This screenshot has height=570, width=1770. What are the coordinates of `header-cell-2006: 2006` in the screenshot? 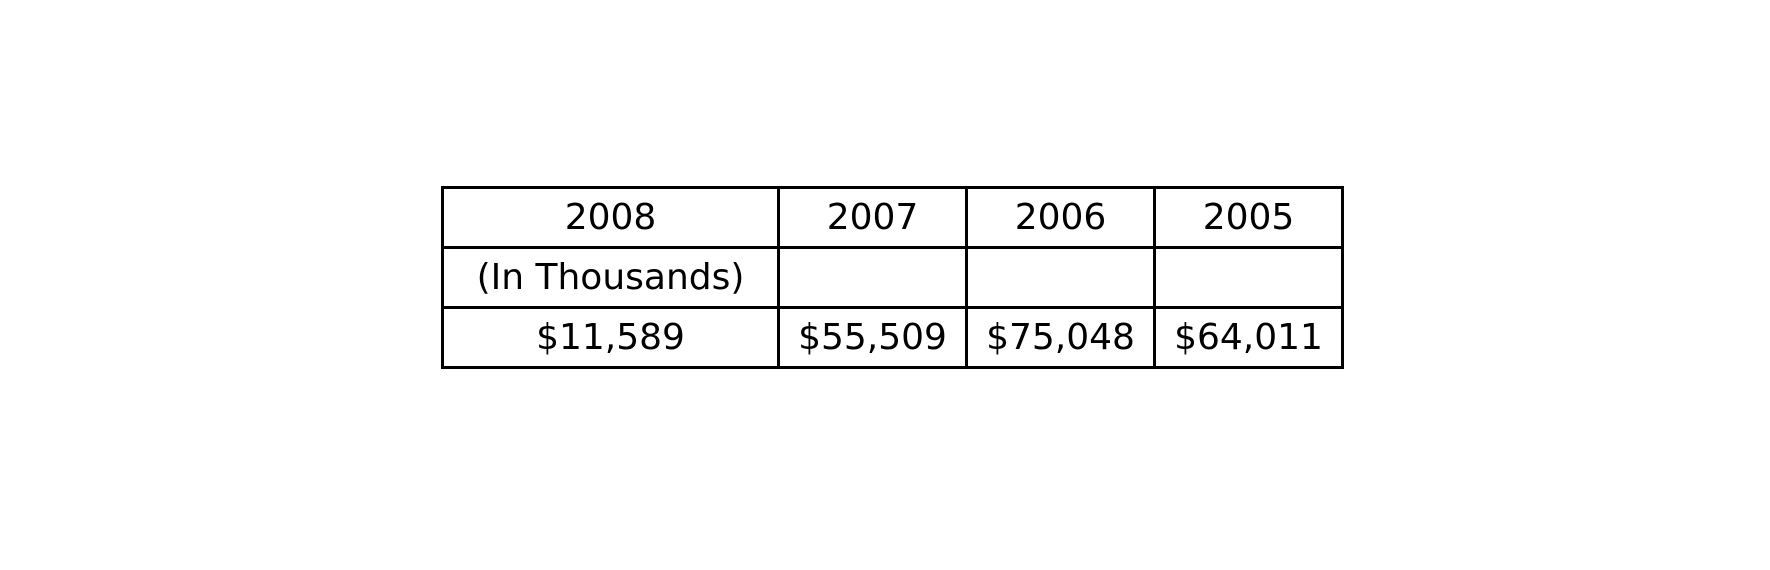 It's located at (1060, 217).